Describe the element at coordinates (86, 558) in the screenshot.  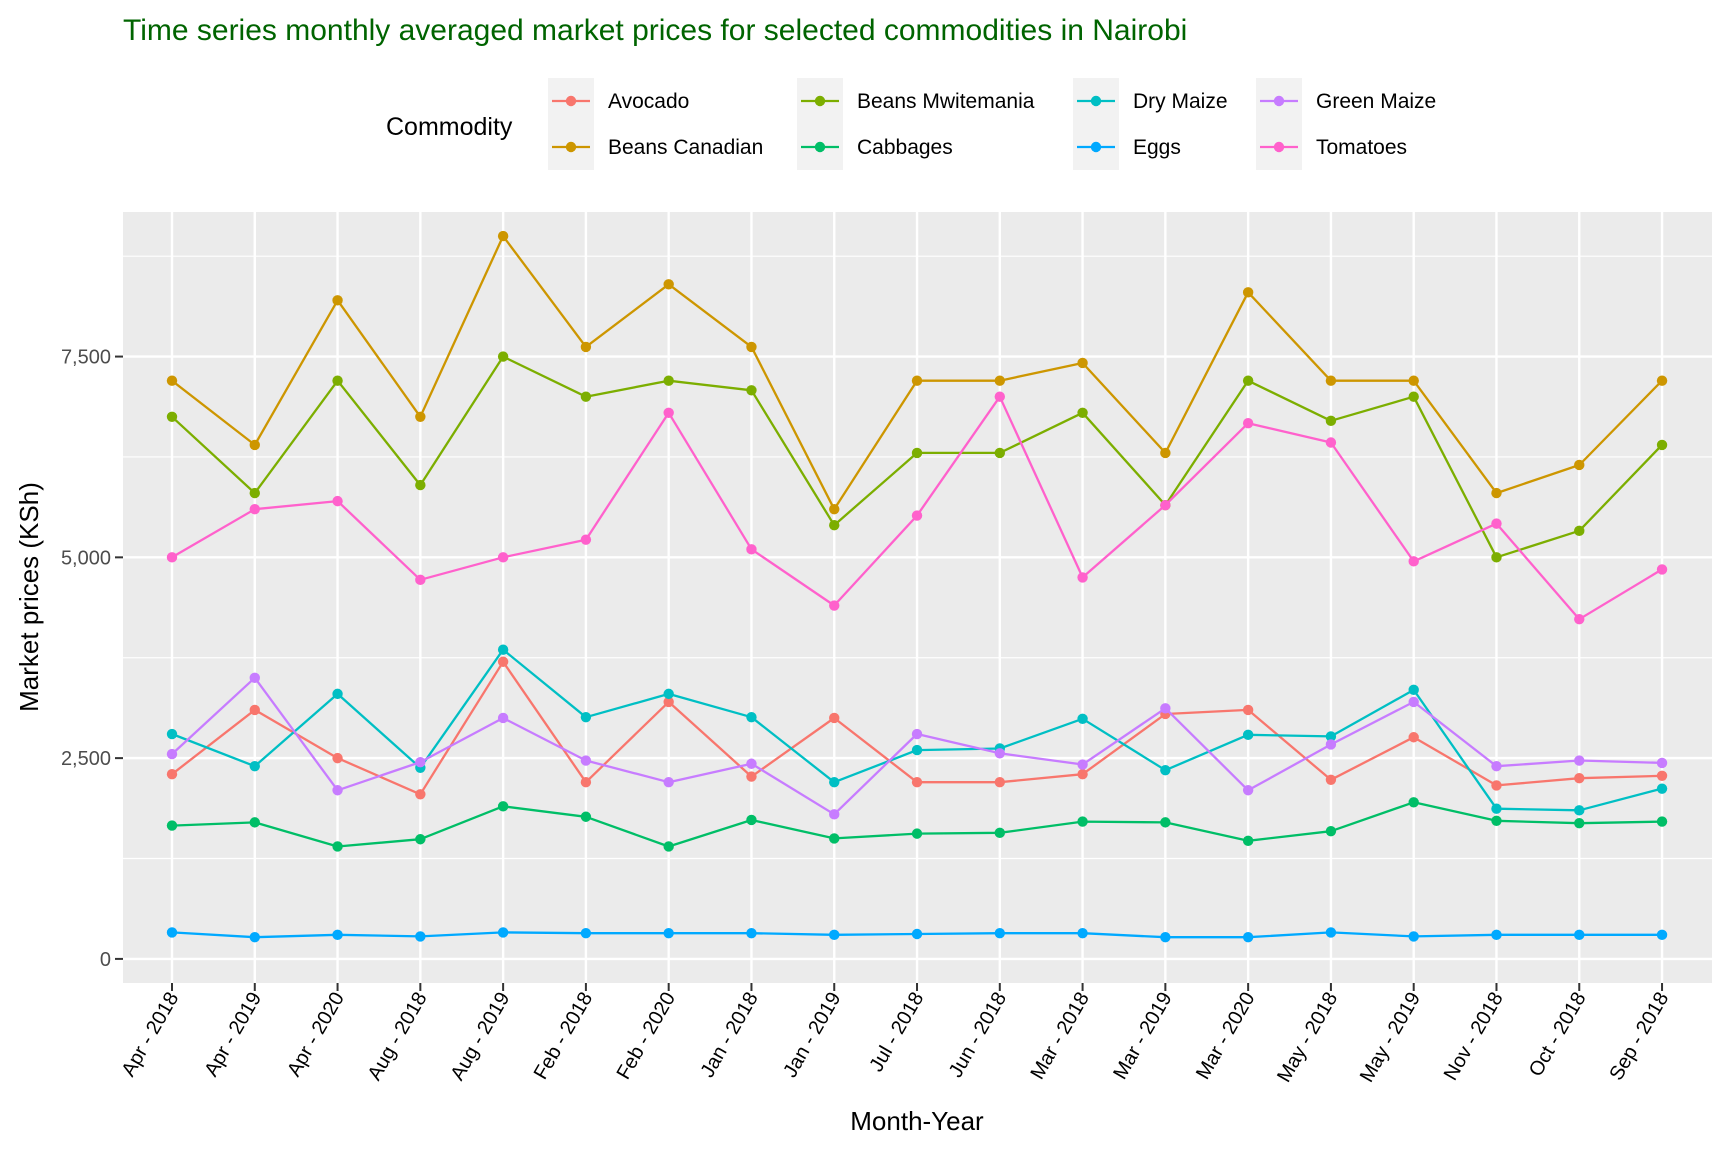
I see `y-tick-label: 5,000` at that location.